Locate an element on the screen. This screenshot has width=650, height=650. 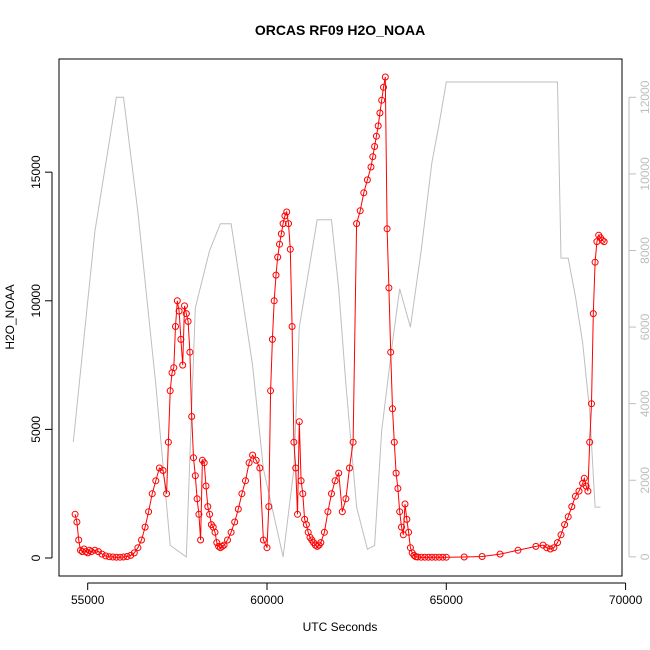
x-tick-label: 70000 is located at coordinates (626, 600).